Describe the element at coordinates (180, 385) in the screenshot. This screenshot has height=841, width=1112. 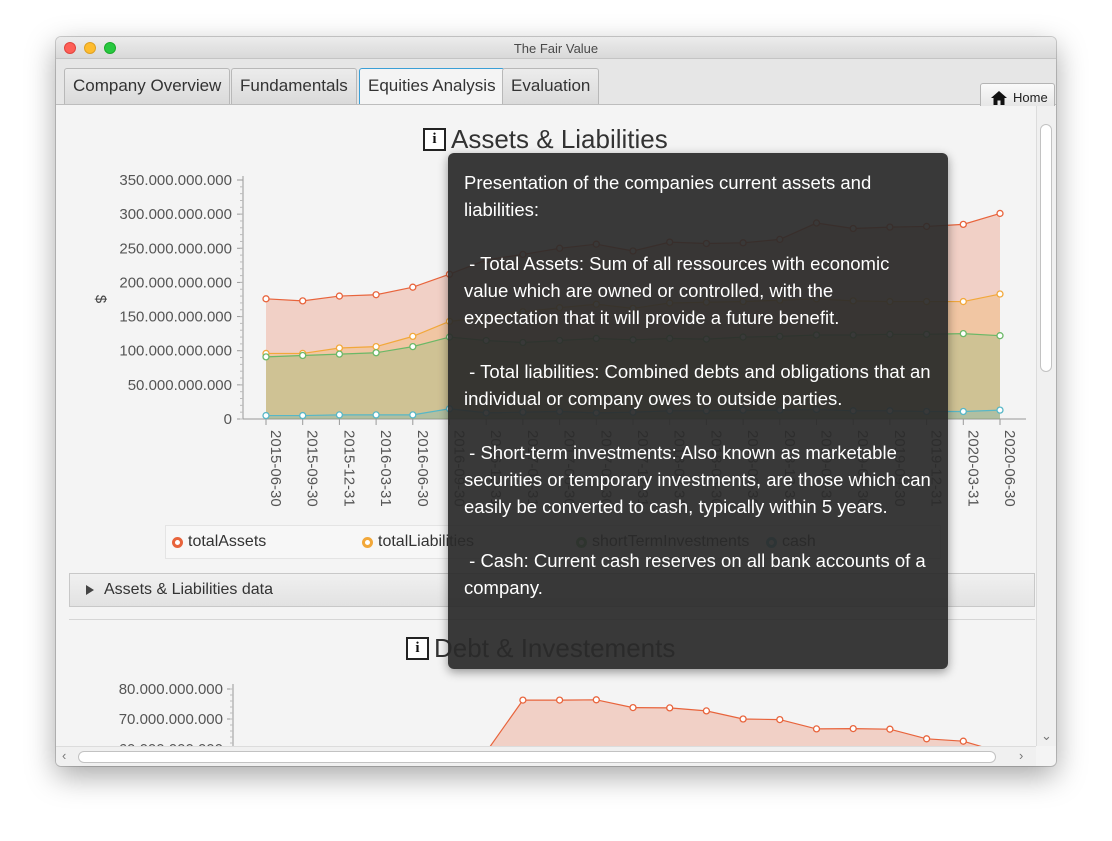
I see `y-tick-label: 50.000.000.000` at that location.